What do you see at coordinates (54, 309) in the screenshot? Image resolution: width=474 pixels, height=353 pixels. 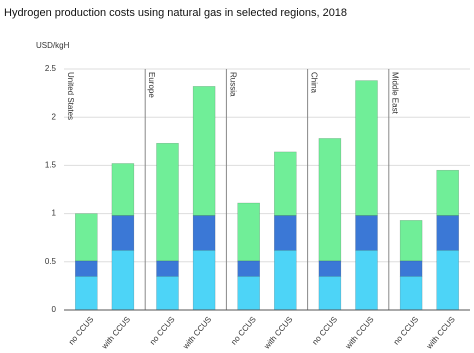 I see `y-tick-label: 0` at bounding box center [54, 309].